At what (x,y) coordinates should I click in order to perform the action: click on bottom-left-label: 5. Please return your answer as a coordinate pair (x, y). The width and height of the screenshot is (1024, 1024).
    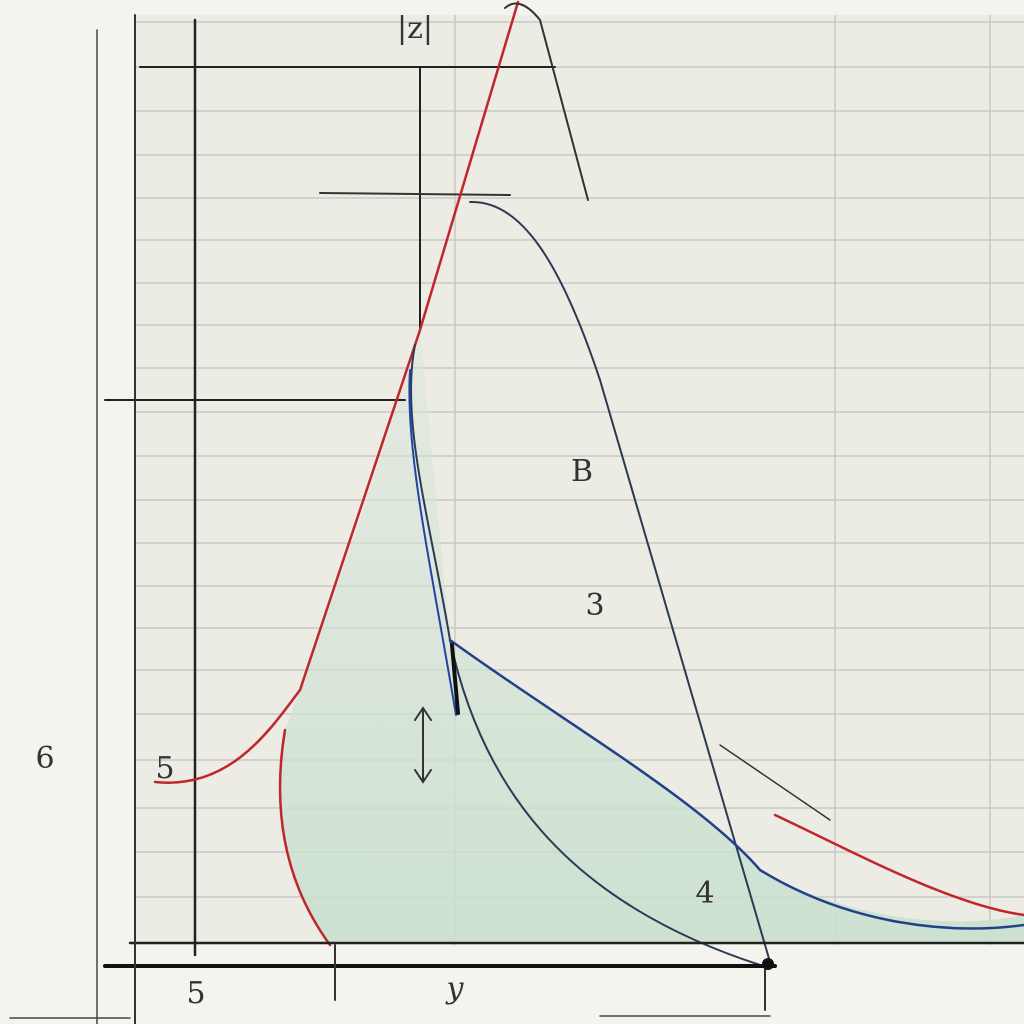
    Looking at the image, I should click on (195, 993).